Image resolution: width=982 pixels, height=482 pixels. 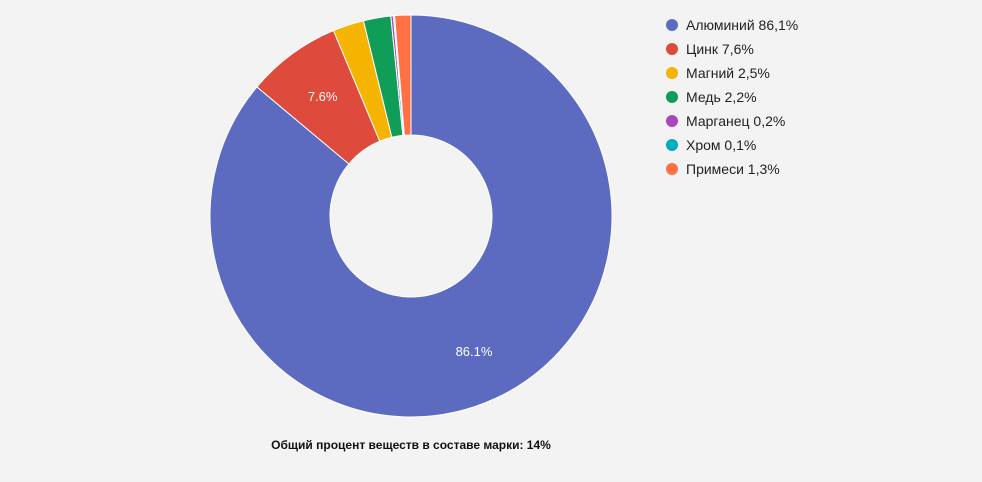 I want to click on legend-item-3: Медь 2,2%, so click(x=732, y=97).